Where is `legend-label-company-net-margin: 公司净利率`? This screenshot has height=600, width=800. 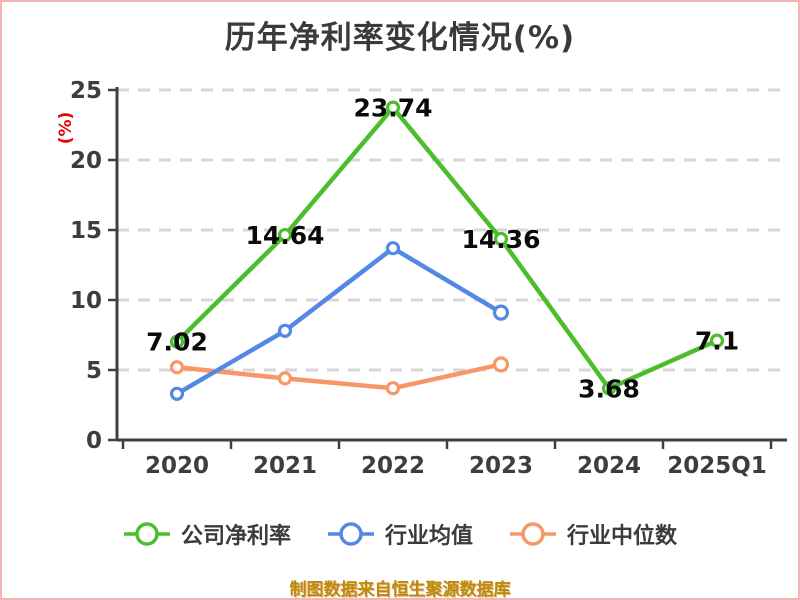 legend-label-company-net-margin: 公司净利率 is located at coordinates (235, 536).